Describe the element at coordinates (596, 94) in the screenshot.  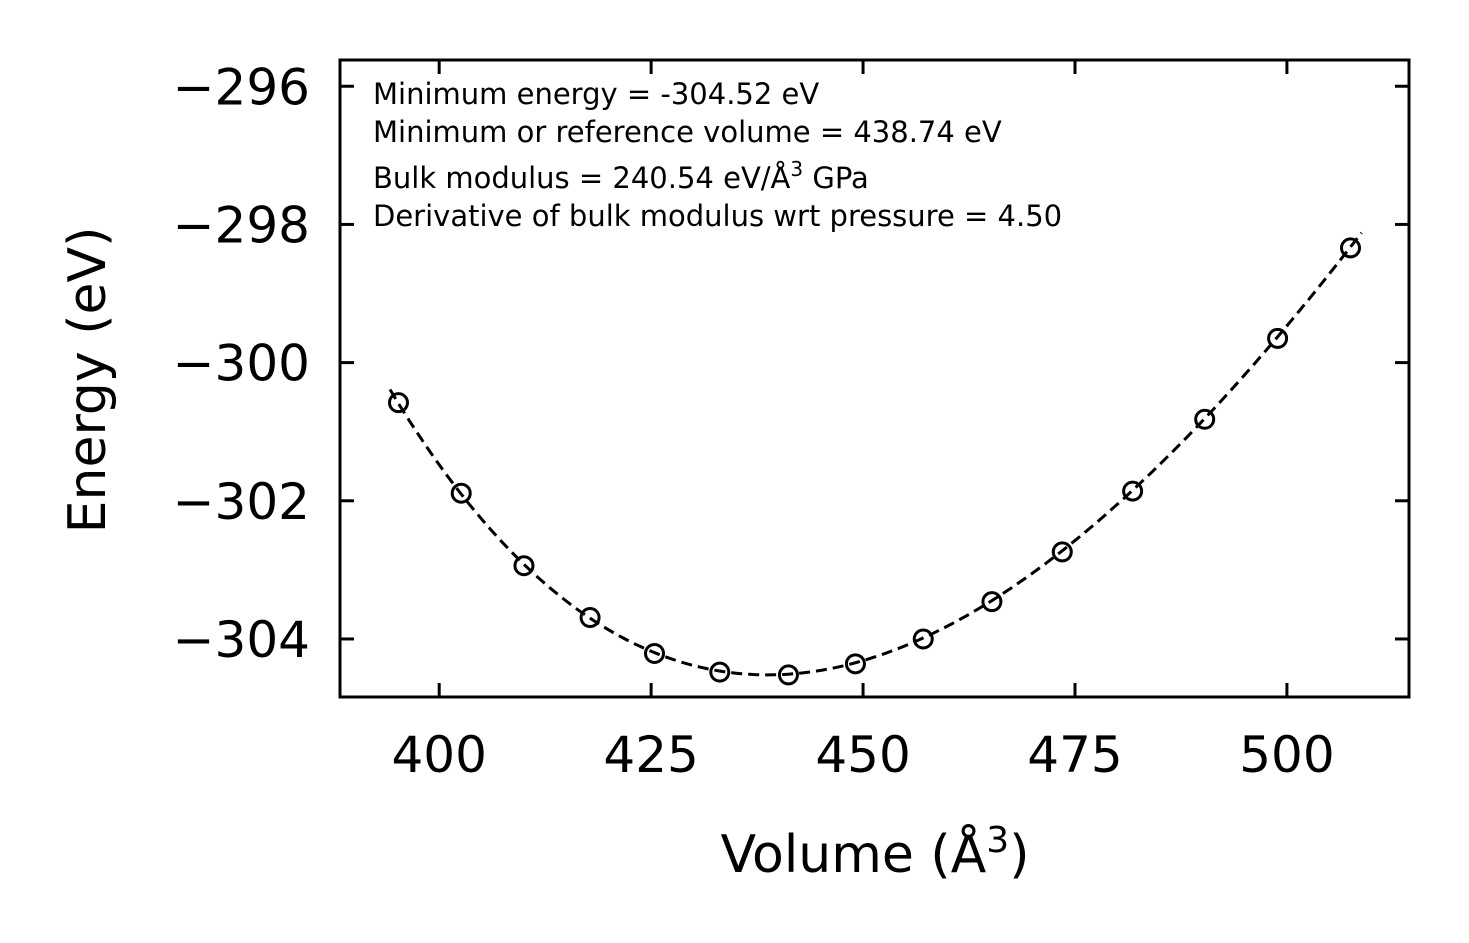
I see `annotation-min-energy: Minimum energy = -304.52 eV` at that location.